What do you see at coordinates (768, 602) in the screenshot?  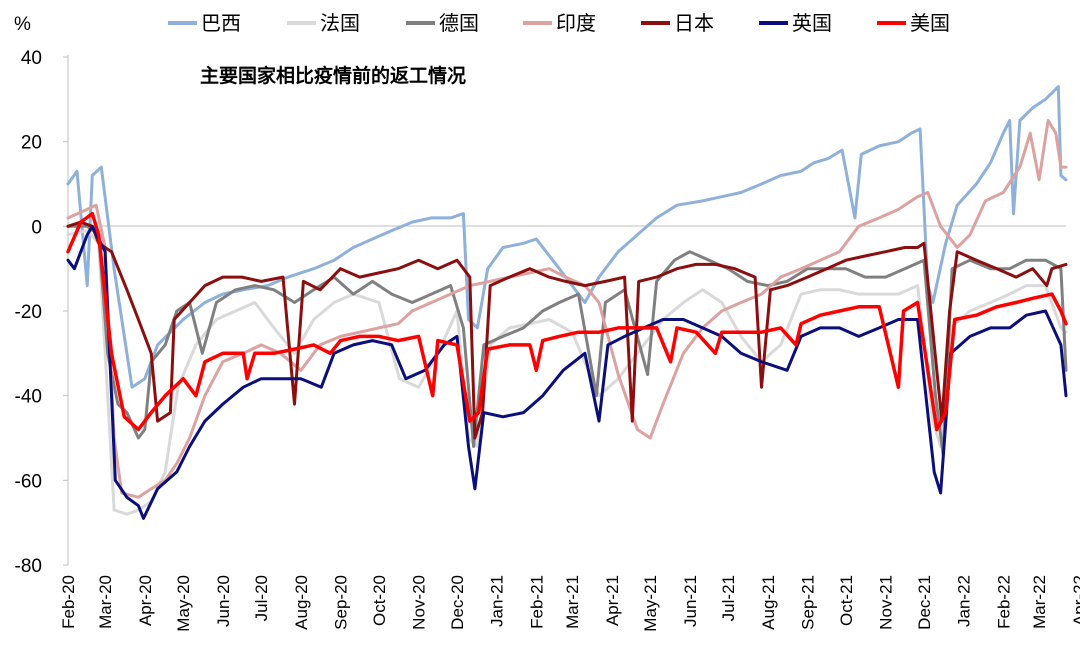 I see `x-tick-label: Aug-21` at bounding box center [768, 602].